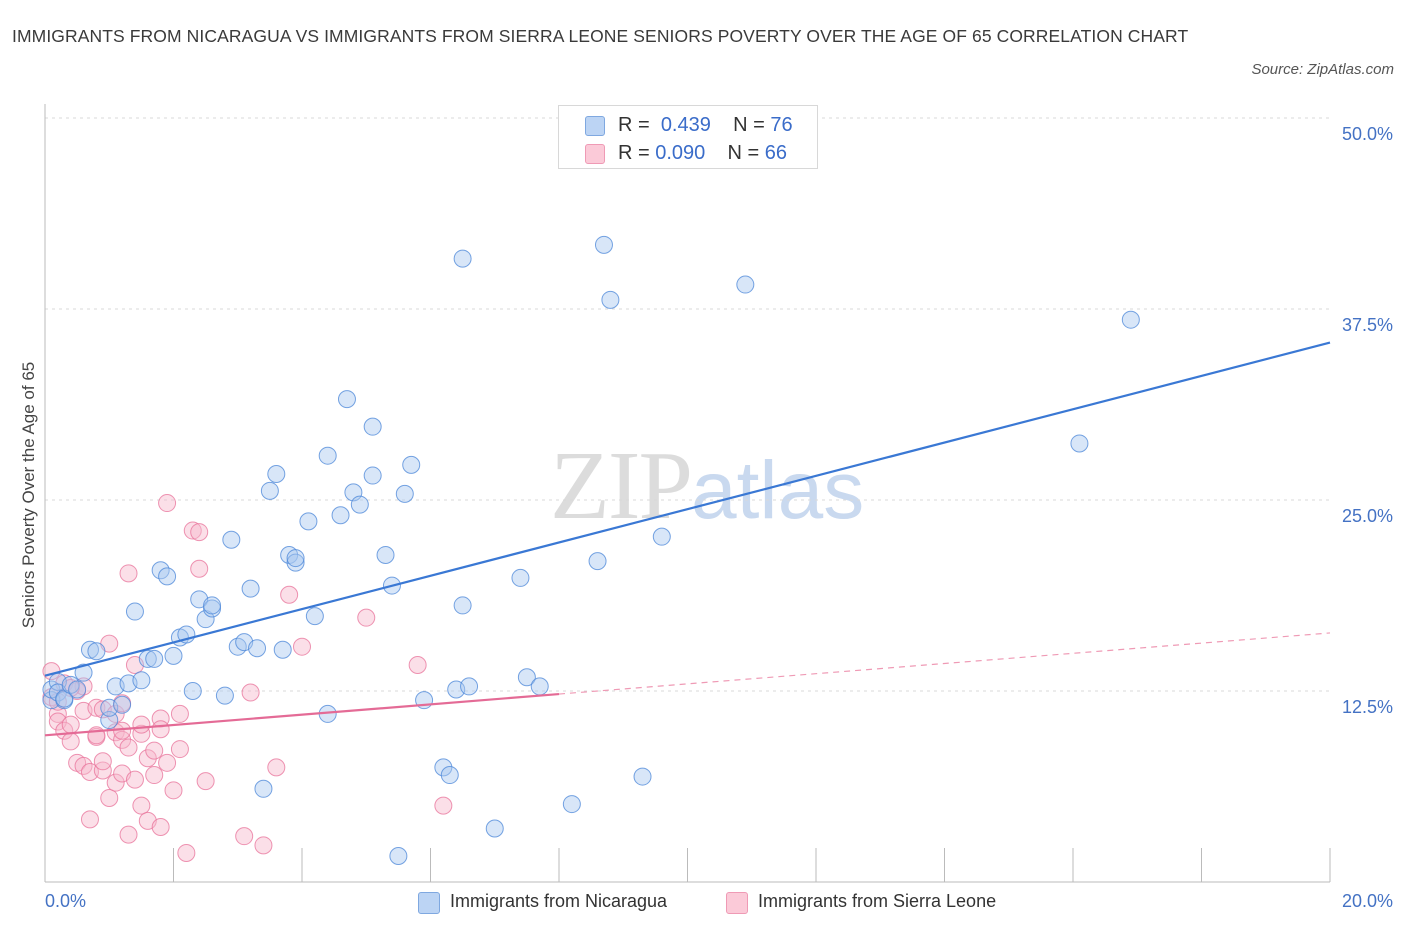 The width and height of the screenshot is (1406, 930). What do you see at coordinates (1367, 325) in the screenshot?
I see `y-tick-label: 37.5%` at bounding box center [1367, 325].